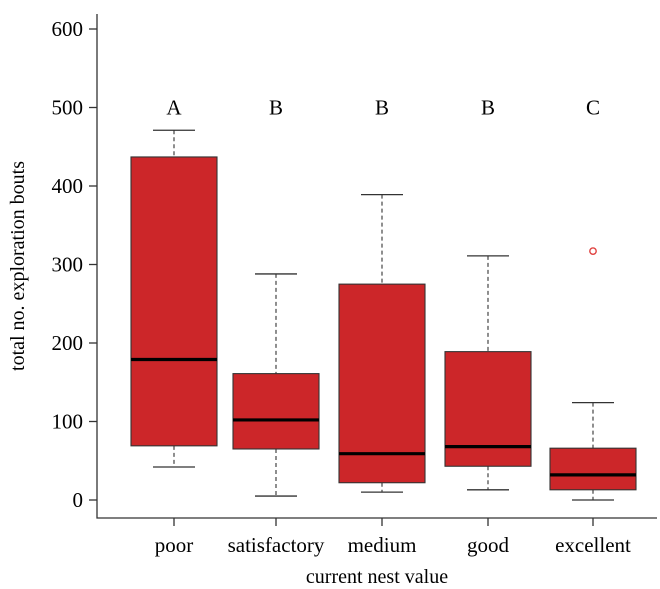  Describe the element at coordinates (68, 265) in the screenshot. I see `y-tick-label-300: 300` at that location.